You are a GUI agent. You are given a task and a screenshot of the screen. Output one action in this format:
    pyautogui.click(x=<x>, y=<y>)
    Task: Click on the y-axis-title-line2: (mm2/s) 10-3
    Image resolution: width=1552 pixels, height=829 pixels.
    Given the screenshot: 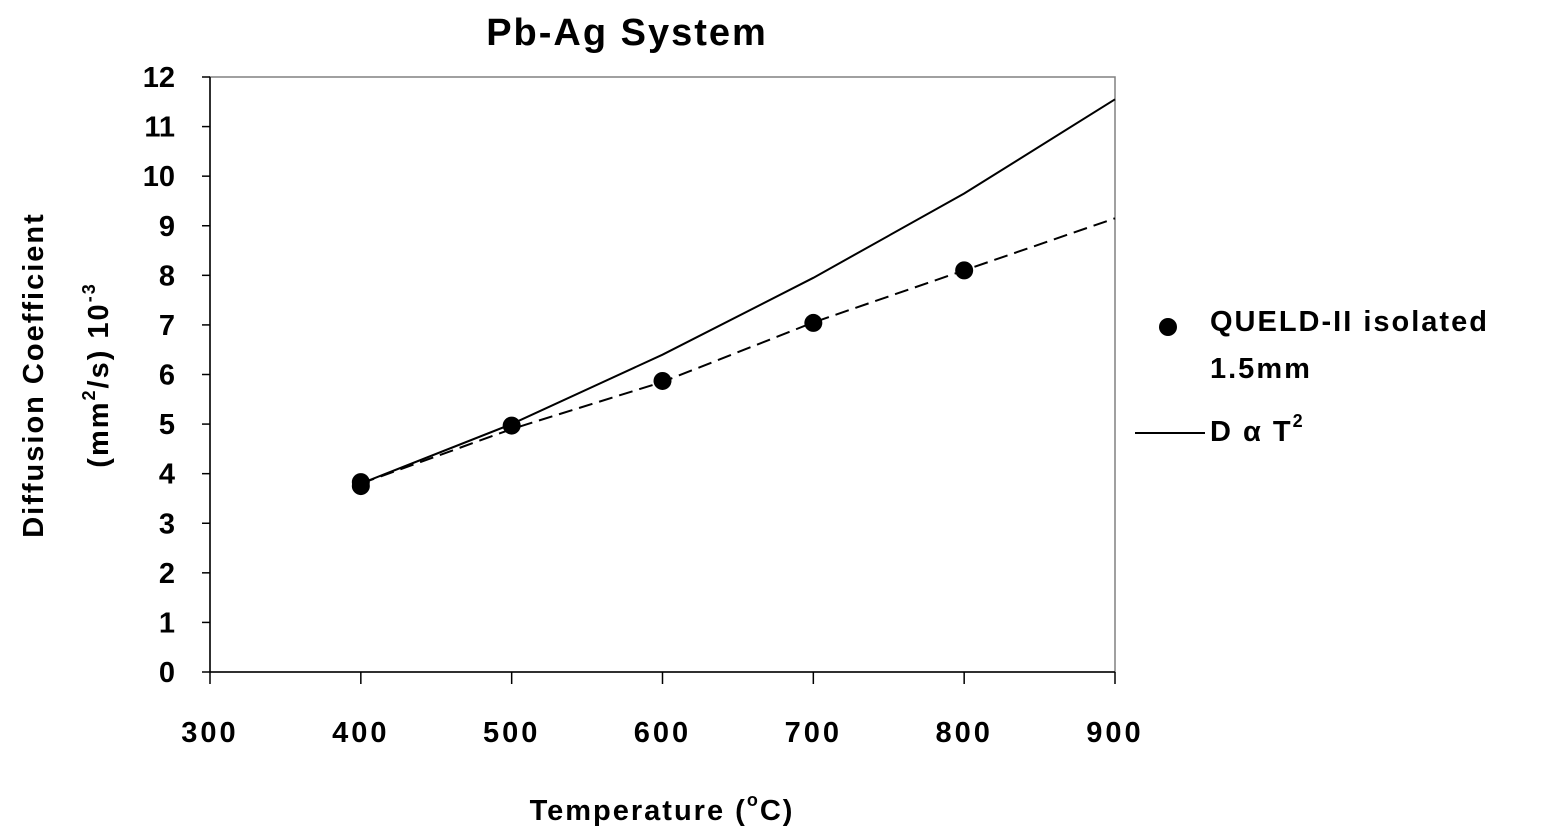 What is the action you would take?
    pyautogui.click(x=97, y=374)
    